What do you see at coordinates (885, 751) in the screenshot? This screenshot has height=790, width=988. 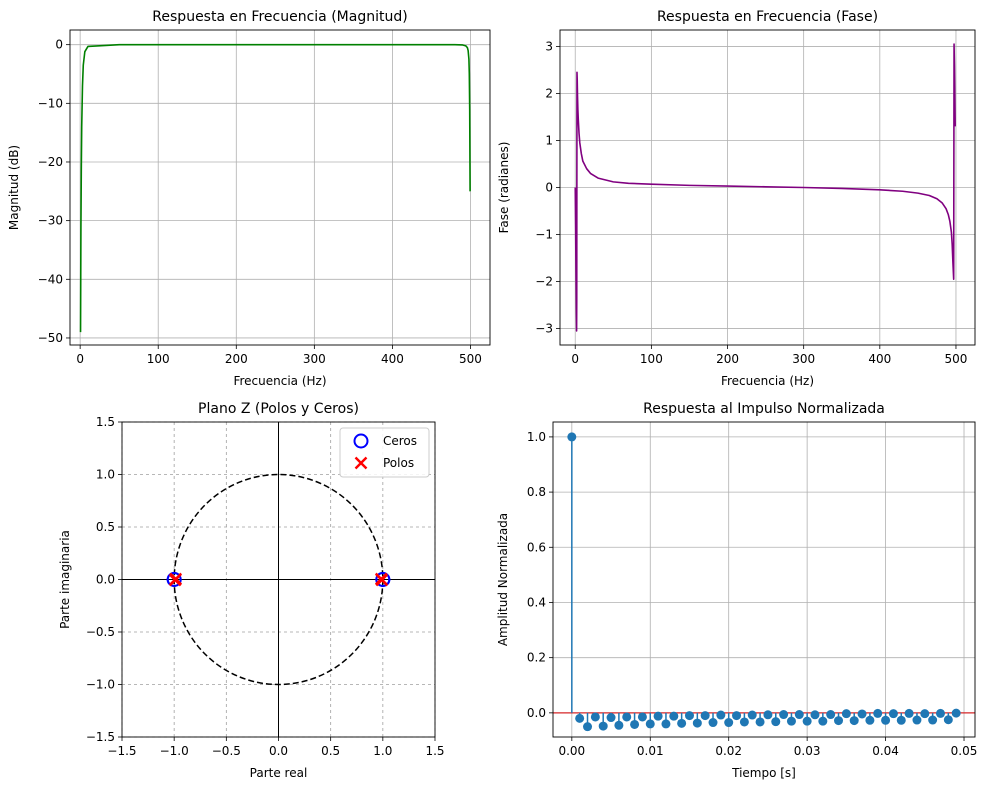 I see `x-tick-label: 0.04` at bounding box center [885, 751].